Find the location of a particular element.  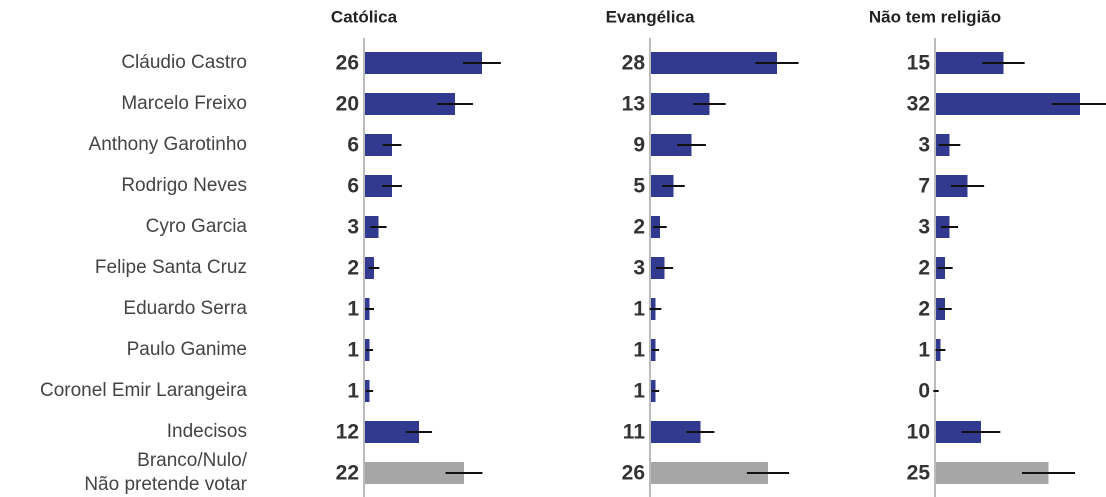

category-label: Cláudio Castro is located at coordinates (184, 62).